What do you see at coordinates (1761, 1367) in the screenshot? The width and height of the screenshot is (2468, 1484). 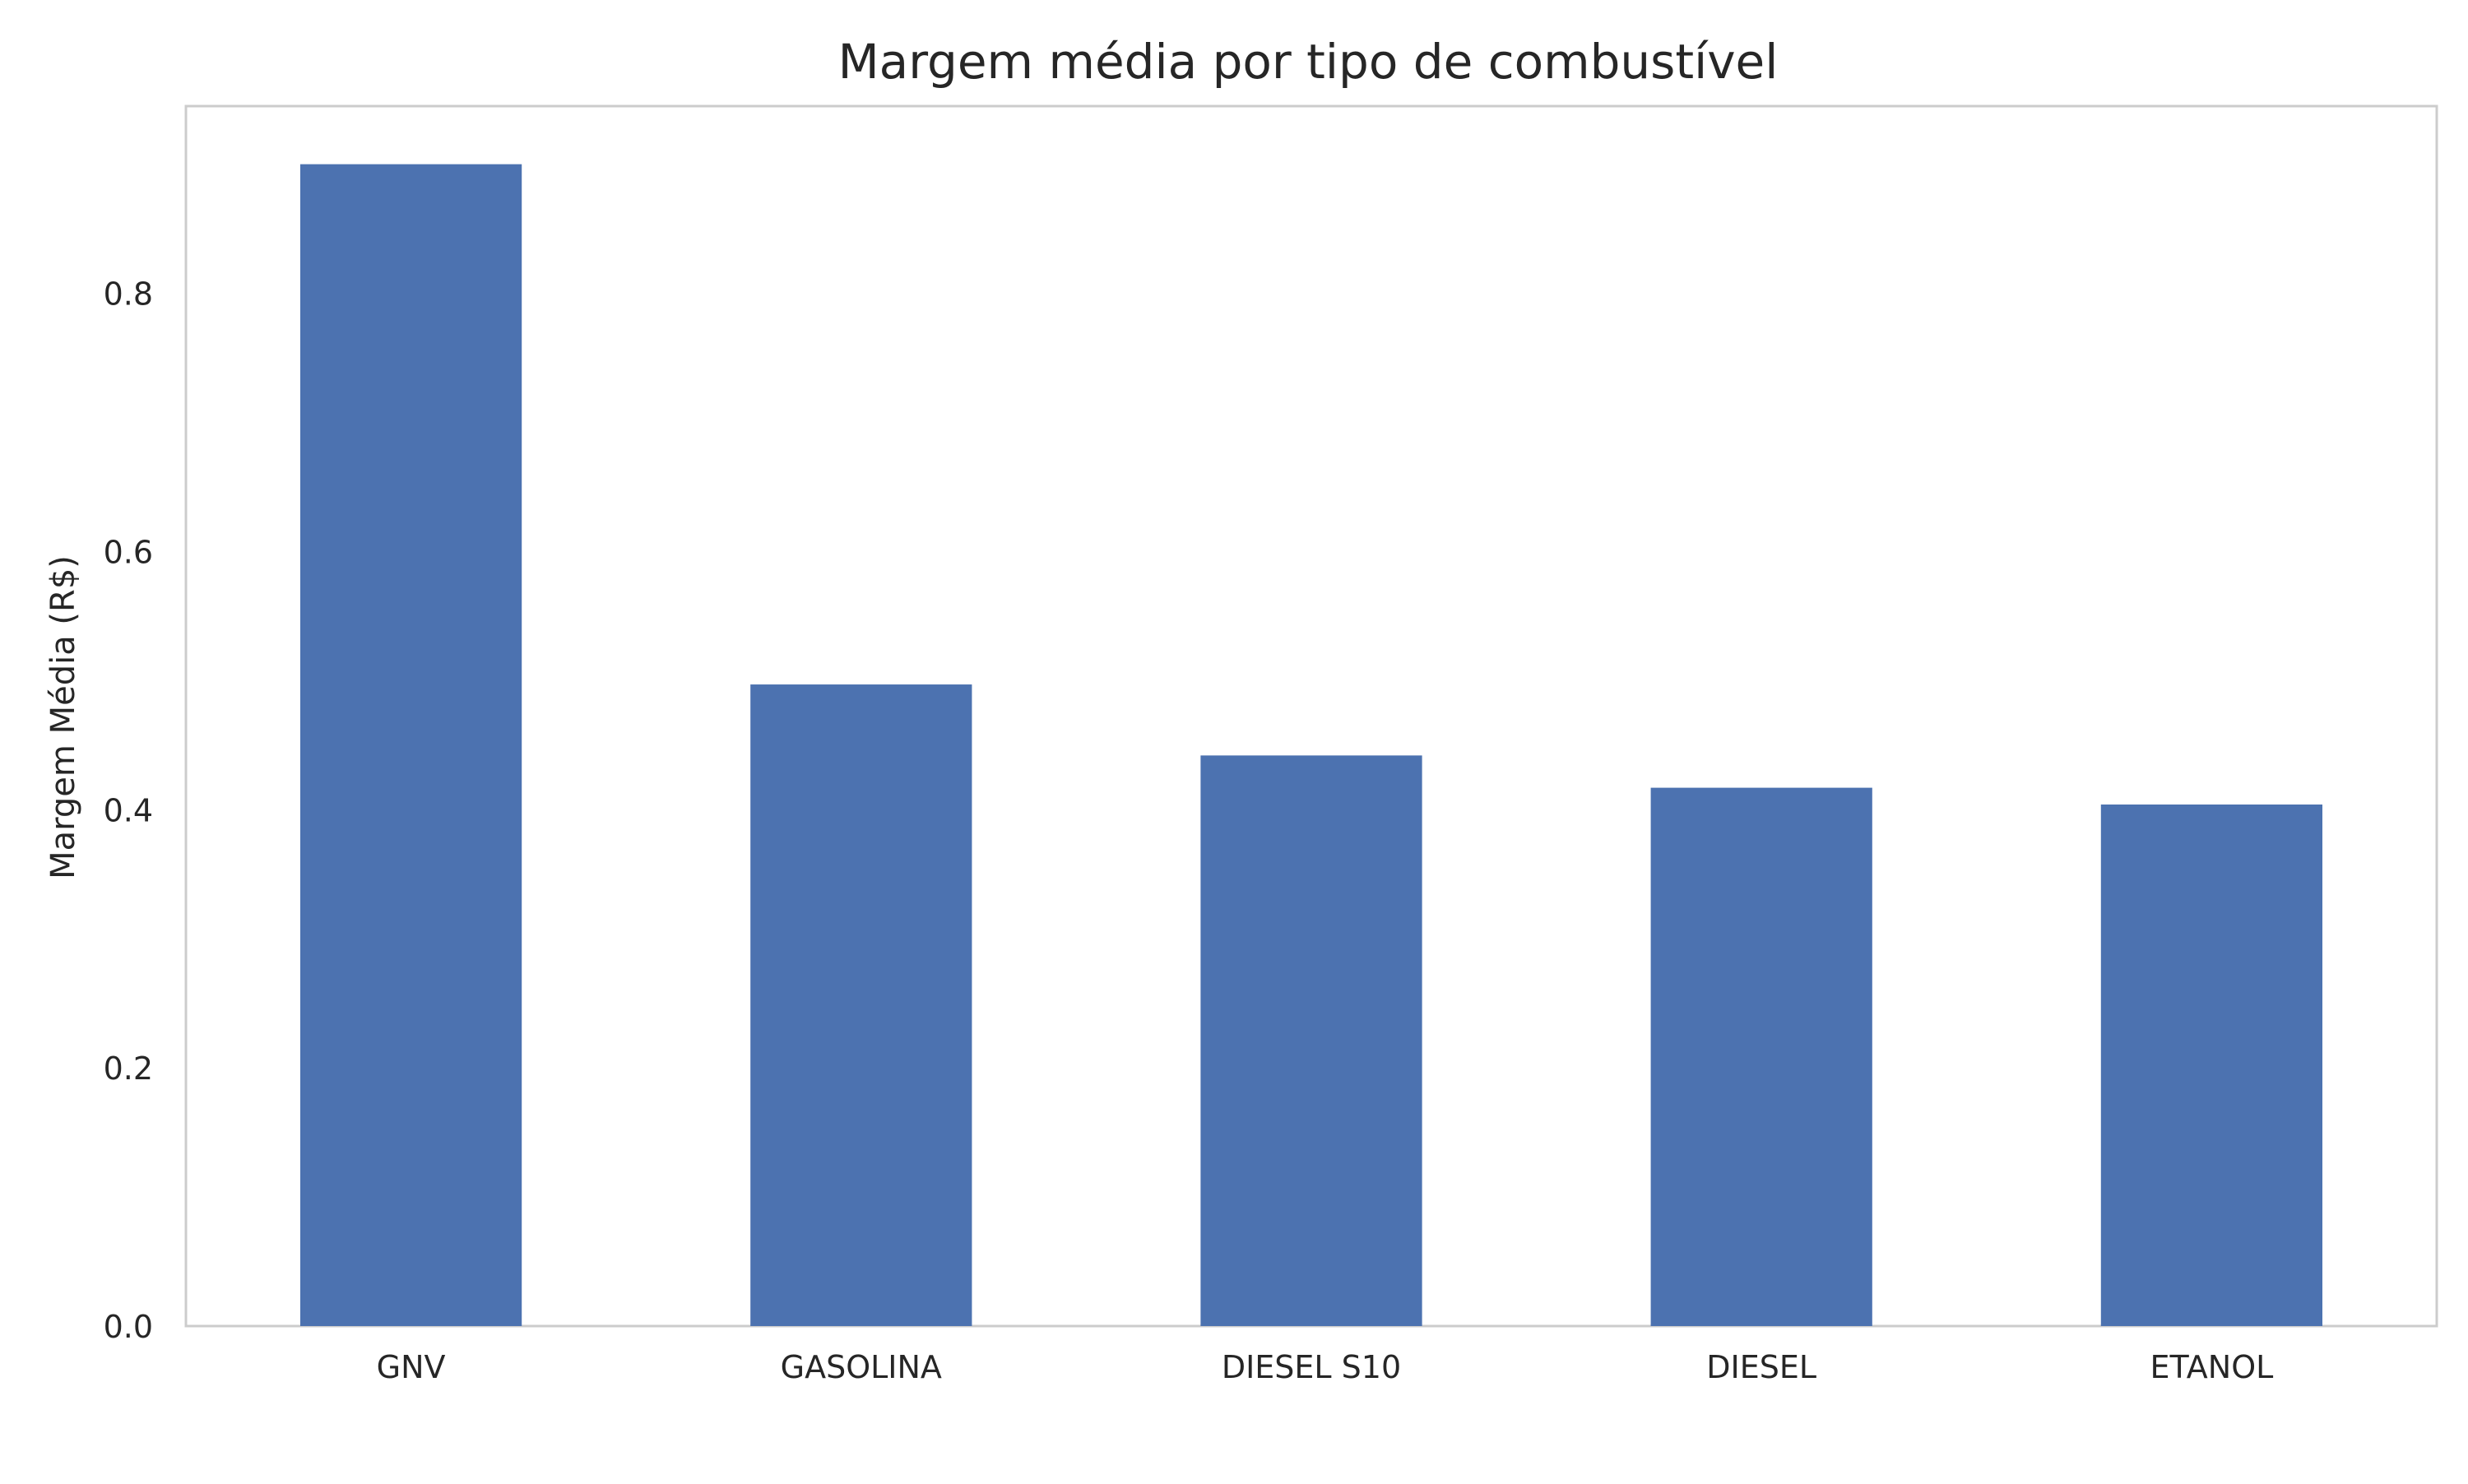 I see `x-tick-label: DIESEL` at bounding box center [1761, 1367].